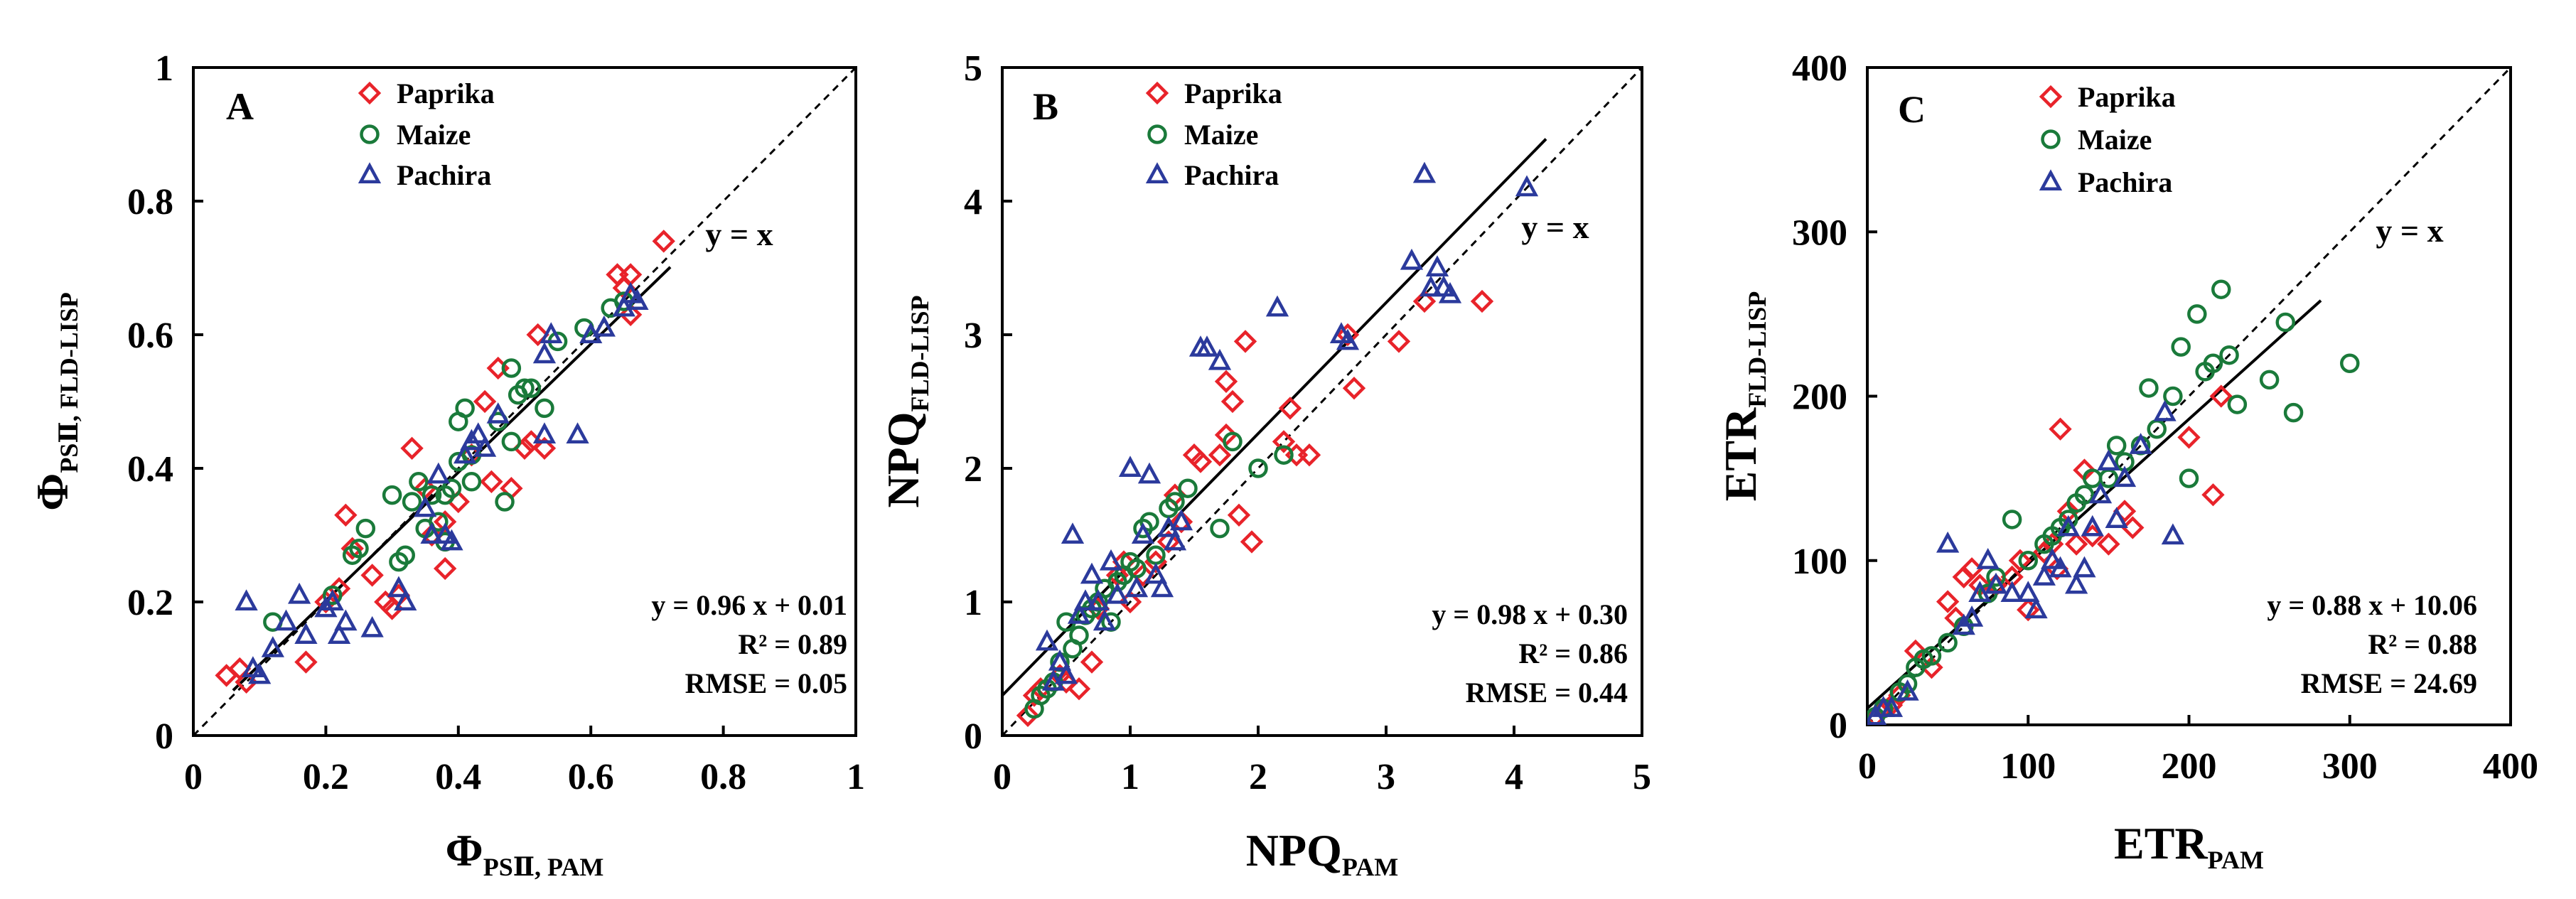 This screenshot has height=899, width=2576. What do you see at coordinates (739, 234) in the screenshot?
I see `identity-label: y = x` at bounding box center [739, 234].